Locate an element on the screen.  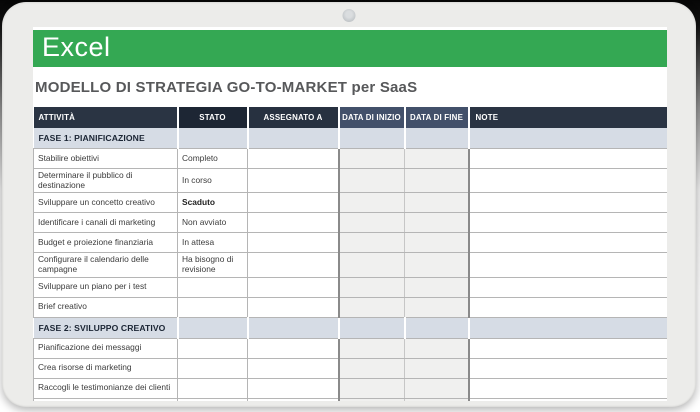
section-row: FASE 1: PIANIFICAZIONE is located at coordinates (350, 138).